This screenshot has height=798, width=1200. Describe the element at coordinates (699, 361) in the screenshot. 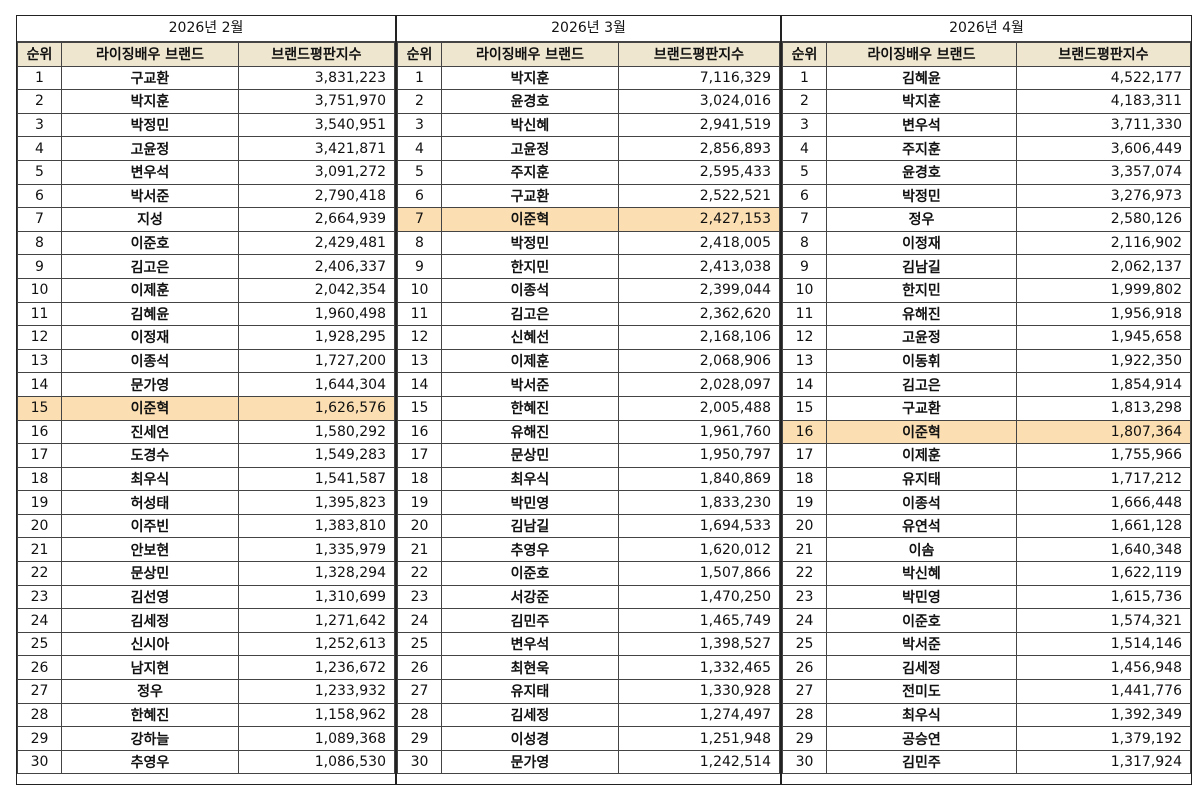

I see `score-cell: 2,068,906` at that location.